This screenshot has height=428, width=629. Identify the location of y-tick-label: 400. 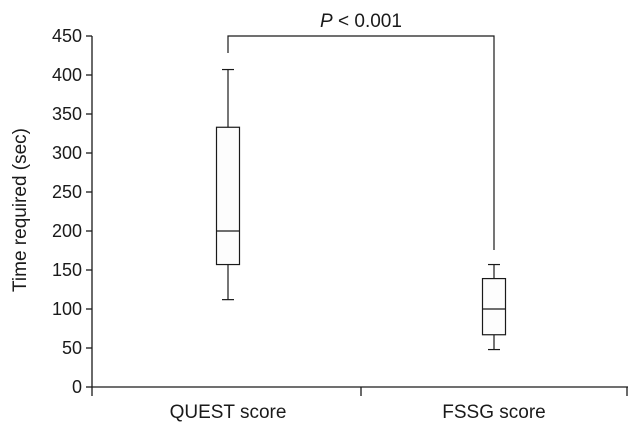
(67, 75).